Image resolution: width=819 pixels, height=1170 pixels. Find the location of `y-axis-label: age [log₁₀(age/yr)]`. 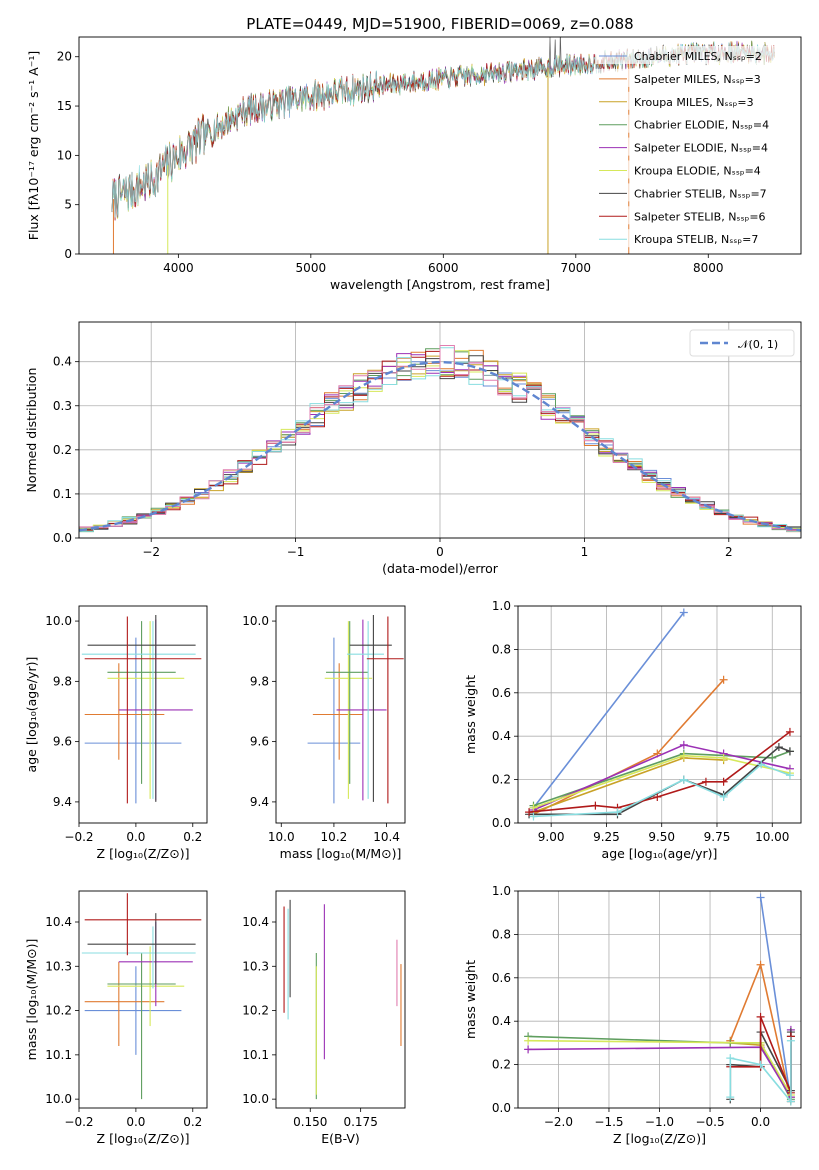

y-axis-label: age [log₁₀(age/yr)] is located at coordinates (31, 715).